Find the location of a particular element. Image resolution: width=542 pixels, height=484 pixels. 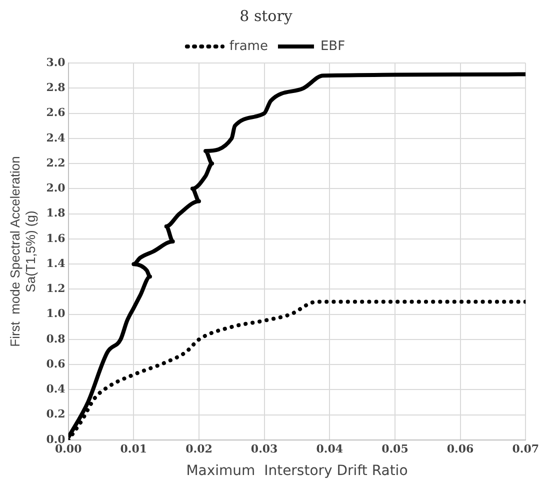

legend-label: frame is located at coordinates (248, 46).